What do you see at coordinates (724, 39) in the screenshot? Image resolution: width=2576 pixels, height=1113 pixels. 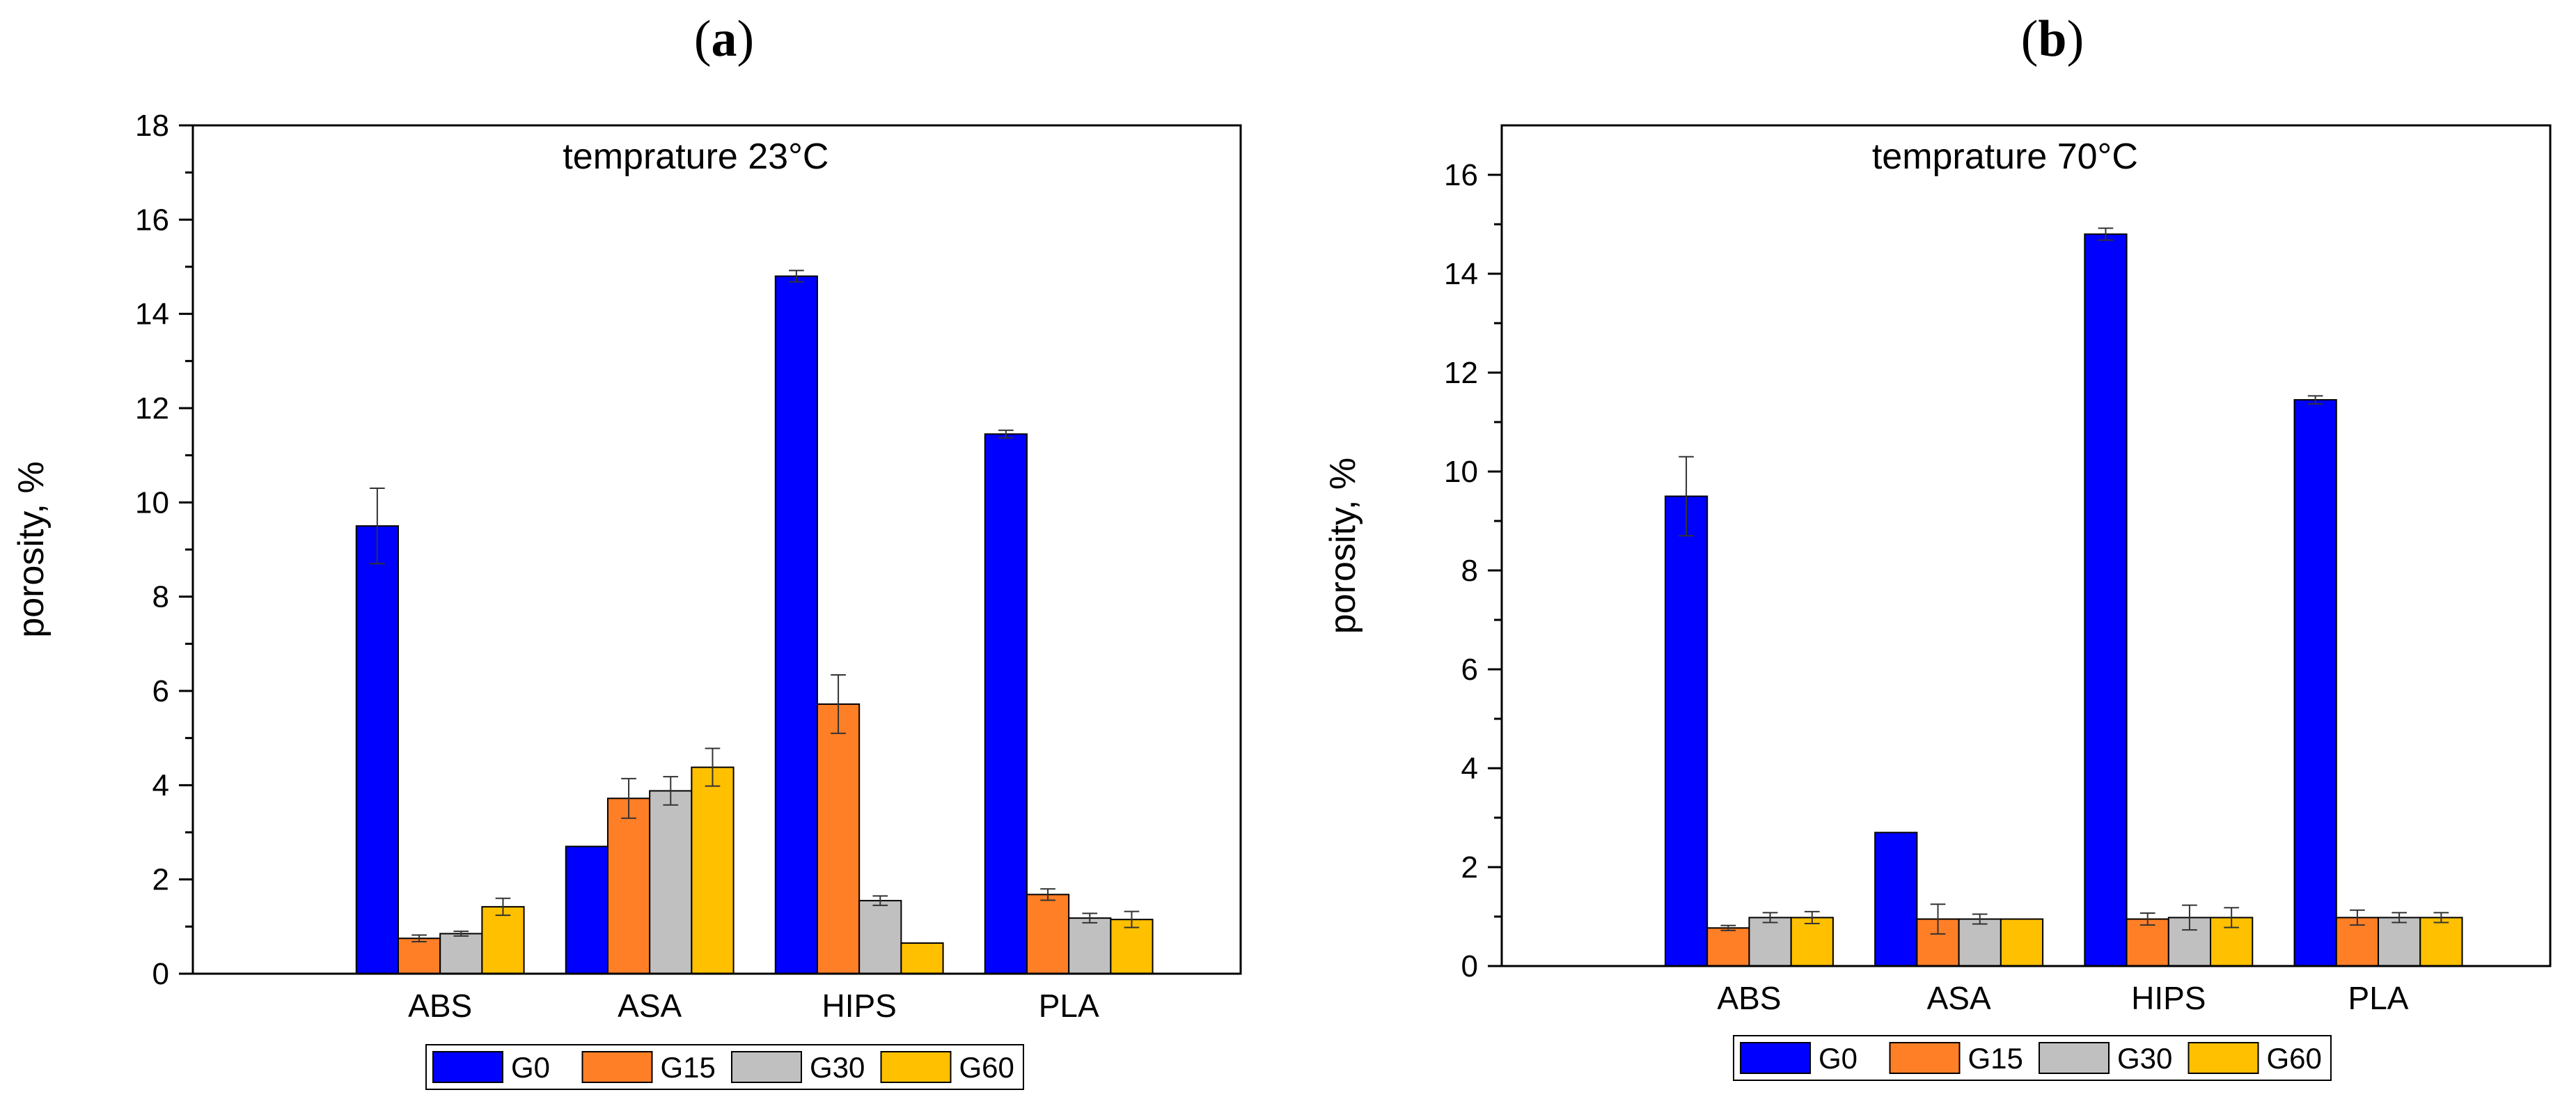 I see `panel-label: (a)` at bounding box center [724, 39].